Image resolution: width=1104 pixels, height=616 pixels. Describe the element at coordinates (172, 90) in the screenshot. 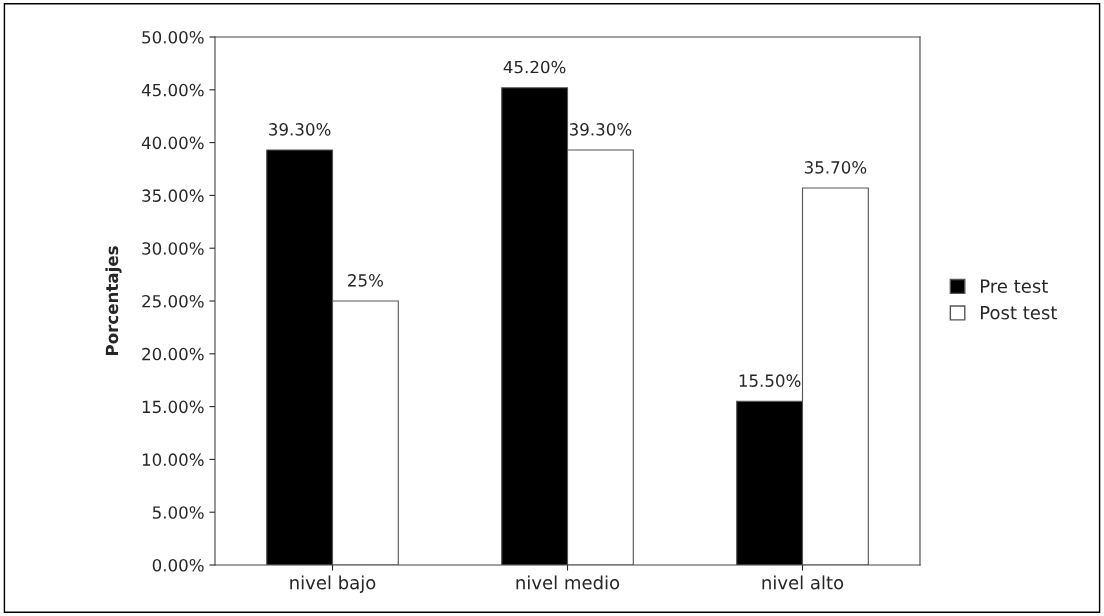

I see `y-tick-label: 45.00%` at that location.